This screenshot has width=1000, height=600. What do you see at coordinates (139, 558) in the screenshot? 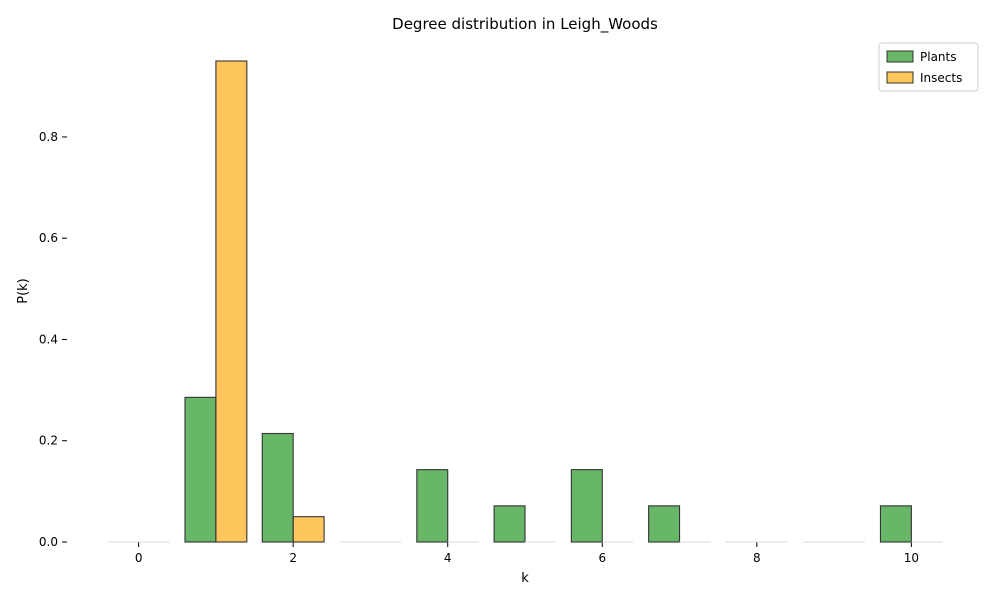
I see `x-tick-label: 0` at bounding box center [139, 558].